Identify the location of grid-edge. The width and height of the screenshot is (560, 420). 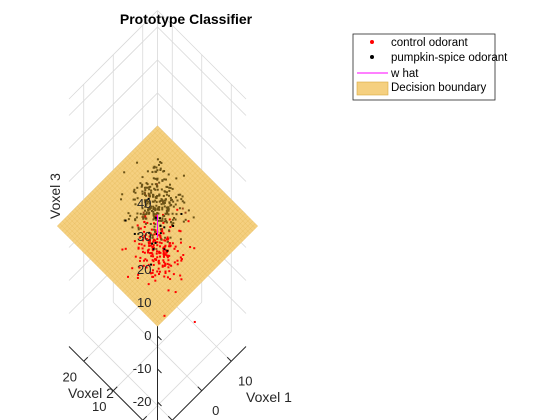
(202, 55).